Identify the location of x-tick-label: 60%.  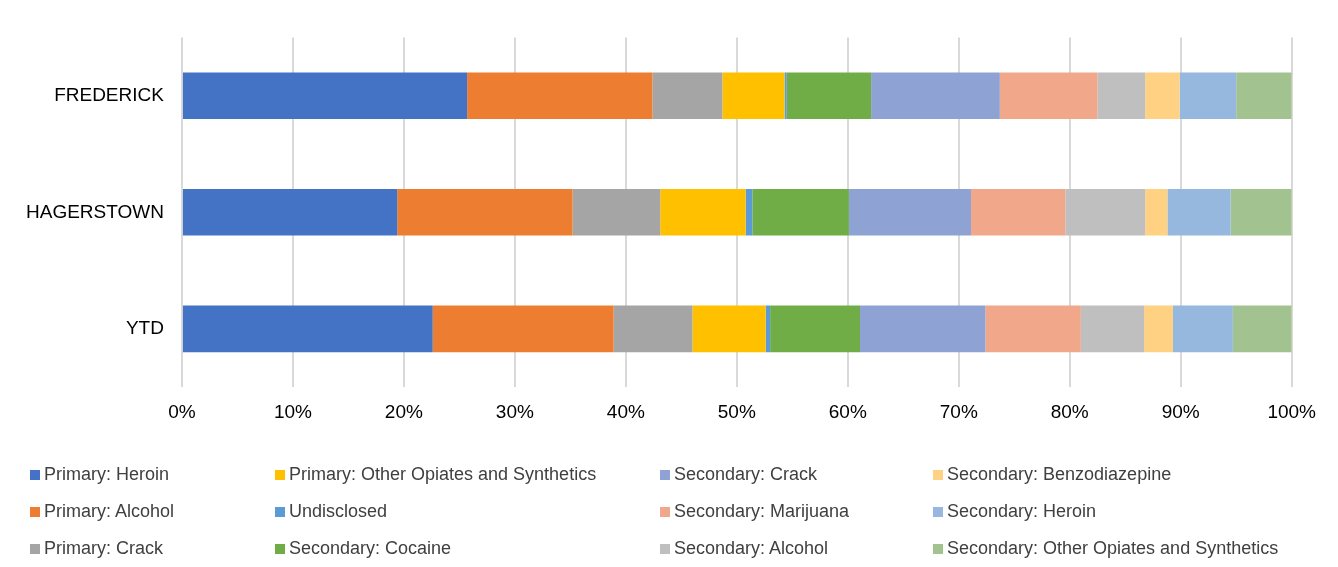
(847, 411).